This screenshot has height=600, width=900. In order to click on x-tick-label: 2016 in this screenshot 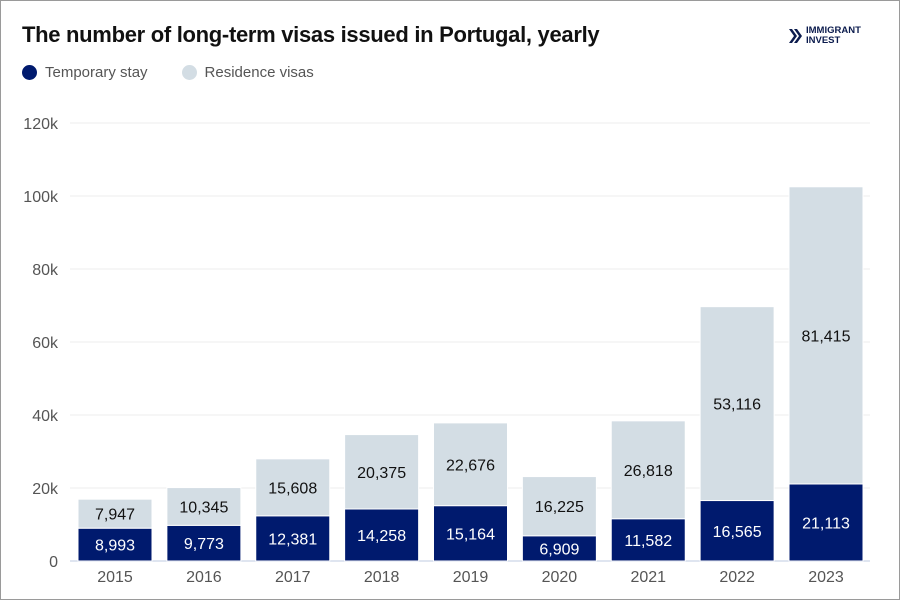, I will do `click(204, 577)`.